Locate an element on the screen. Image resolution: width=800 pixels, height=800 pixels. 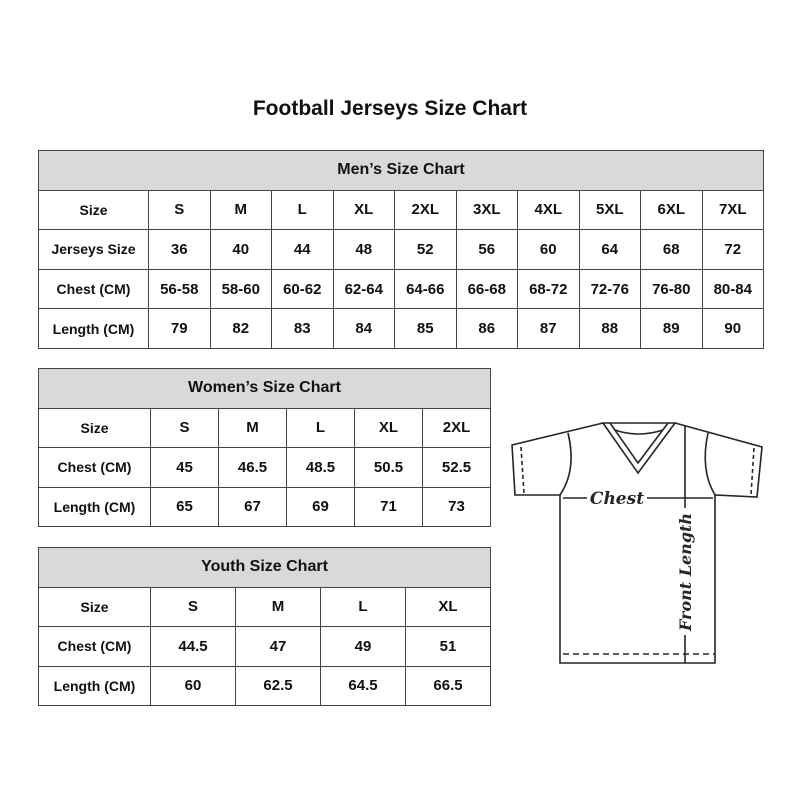
shirt-outline-icon is located at coordinates (637, 543).